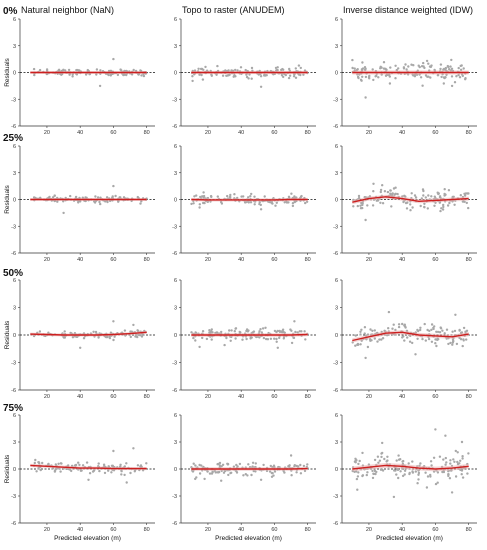  What do you see at coordinates (174, 254) in the screenshot?
I see `y-tick-label: -6` at bounding box center [174, 254].